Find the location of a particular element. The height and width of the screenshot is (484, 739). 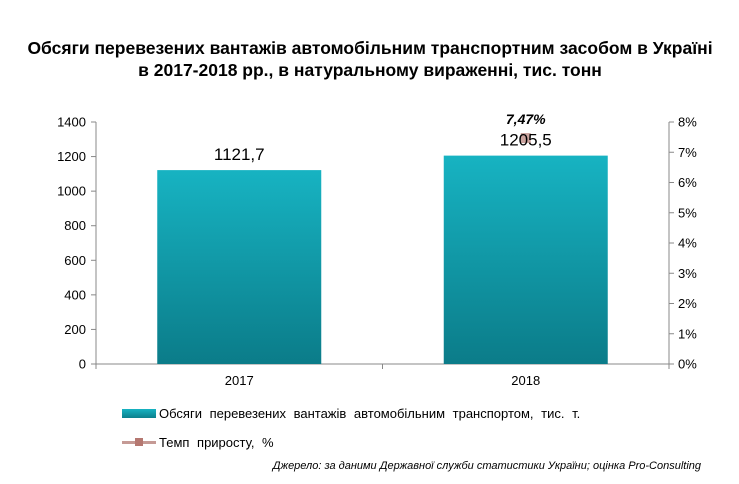

legend-label-growth: Темп приросту, % is located at coordinates (216, 442).